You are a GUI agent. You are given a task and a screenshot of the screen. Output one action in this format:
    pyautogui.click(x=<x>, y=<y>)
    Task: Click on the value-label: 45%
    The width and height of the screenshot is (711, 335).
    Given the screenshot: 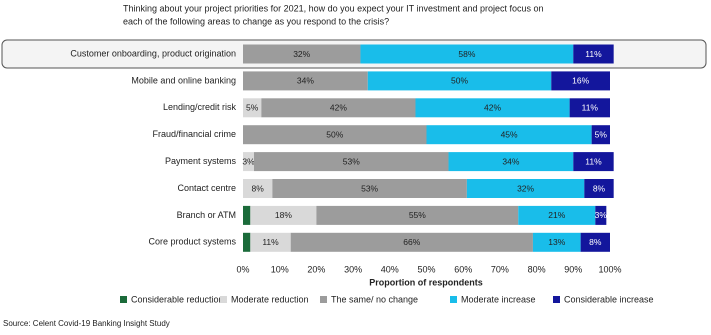 What is the action you would take?
    pyautogui.click(x=509, y=134)
    